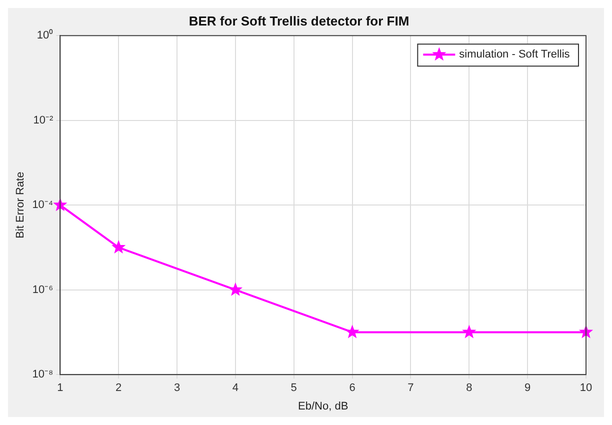 Image resolution: width=612 pixels, height=425 pixels. I want to click on x-axis-title: Eb/No, dB, so click(323, 406).